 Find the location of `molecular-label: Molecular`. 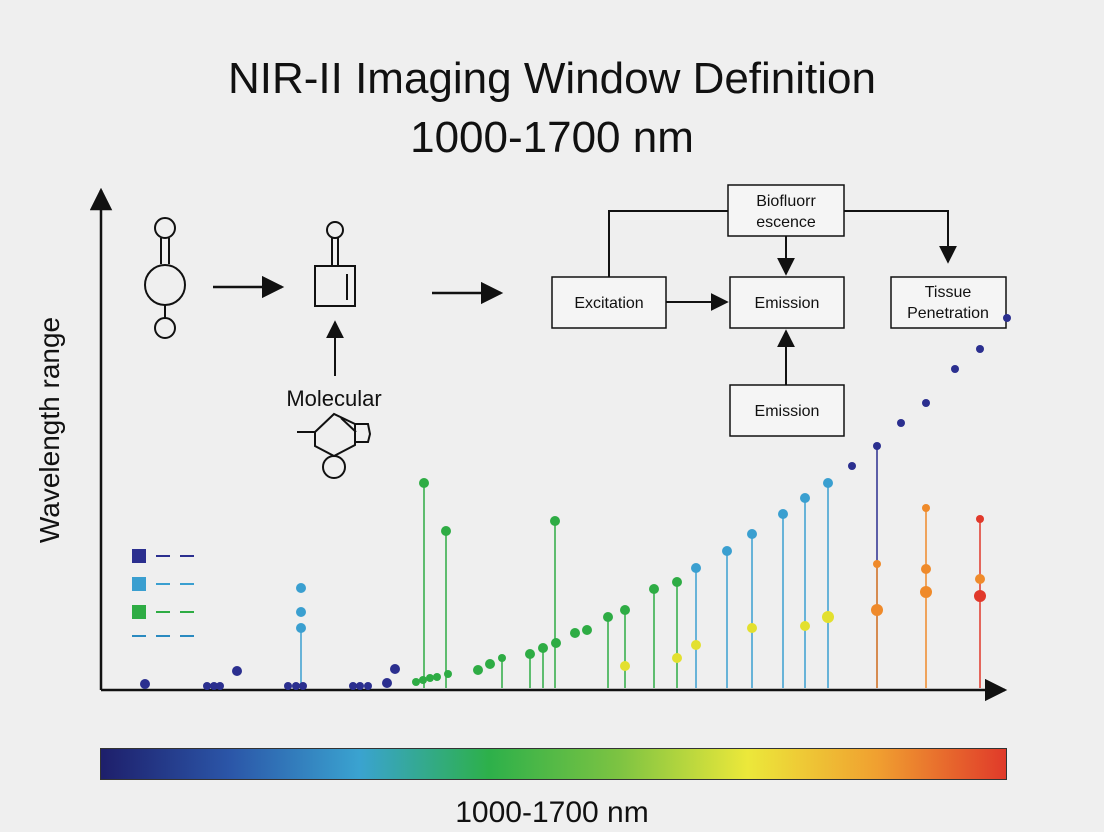

molecular-label: Molecular is located at coordinates (333, 398).